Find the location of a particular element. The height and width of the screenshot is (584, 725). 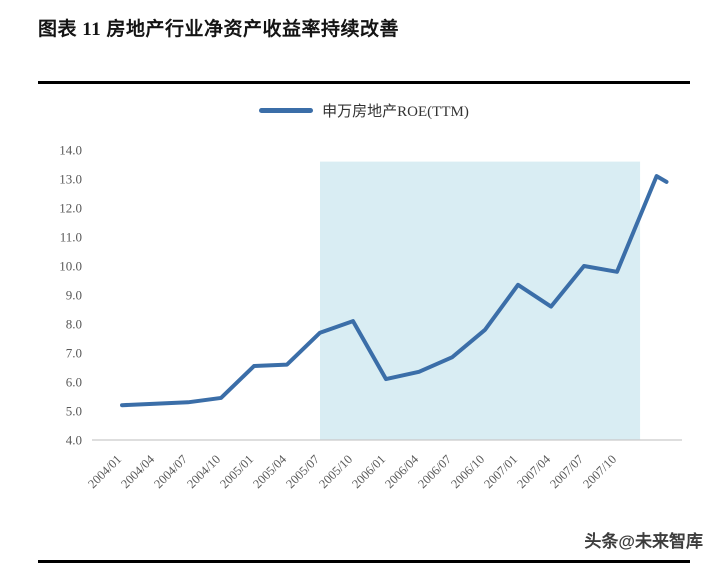

x-tick-label: 2004/04 is located at coordinates (137, 471).